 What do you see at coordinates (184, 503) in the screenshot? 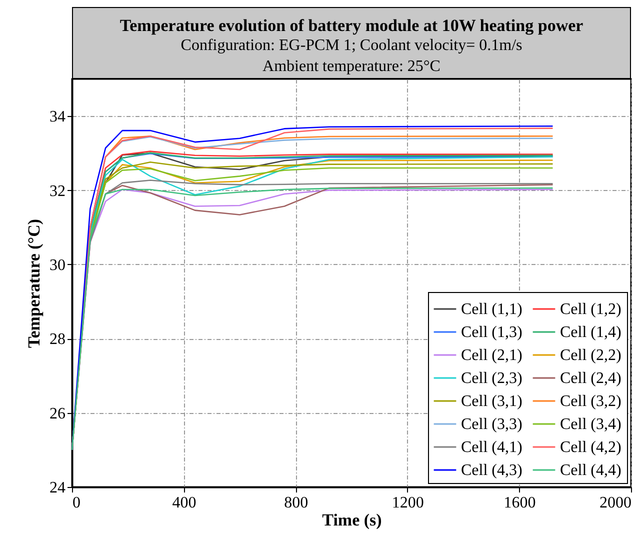
I see `x-tick-label: 400` at bounding box center [184, 503].